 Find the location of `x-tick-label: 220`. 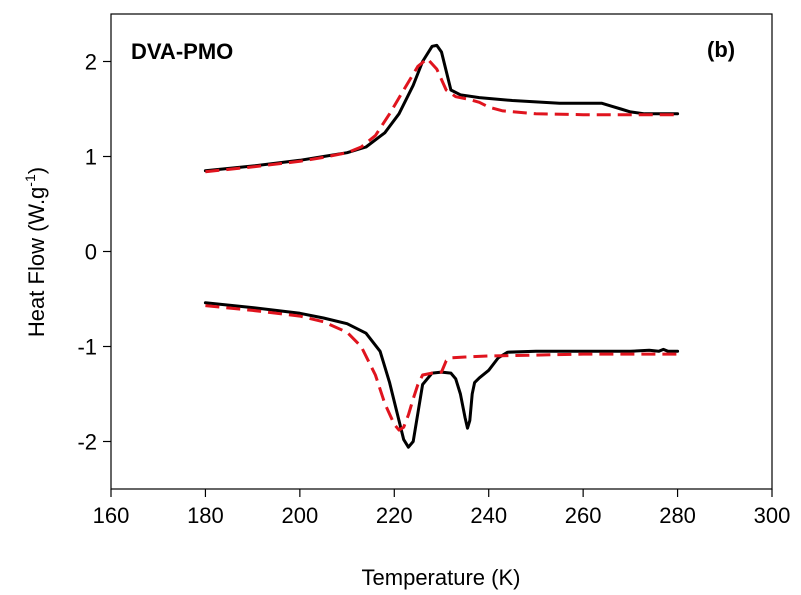

x-tick-label: 220 is located at coordinates (394, 515).